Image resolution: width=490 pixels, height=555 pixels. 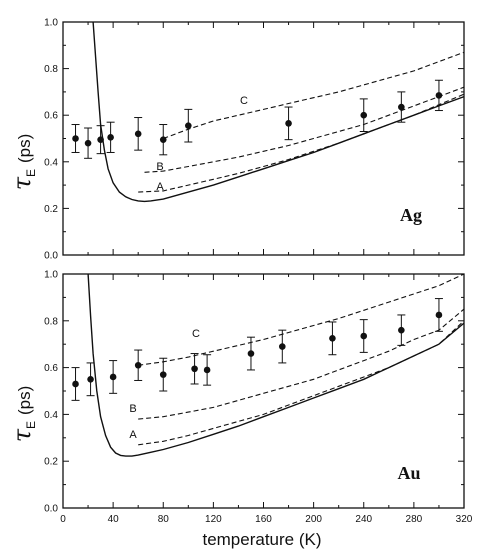 I want to click on x-tick-label: 0, so click(x=63, y=519).